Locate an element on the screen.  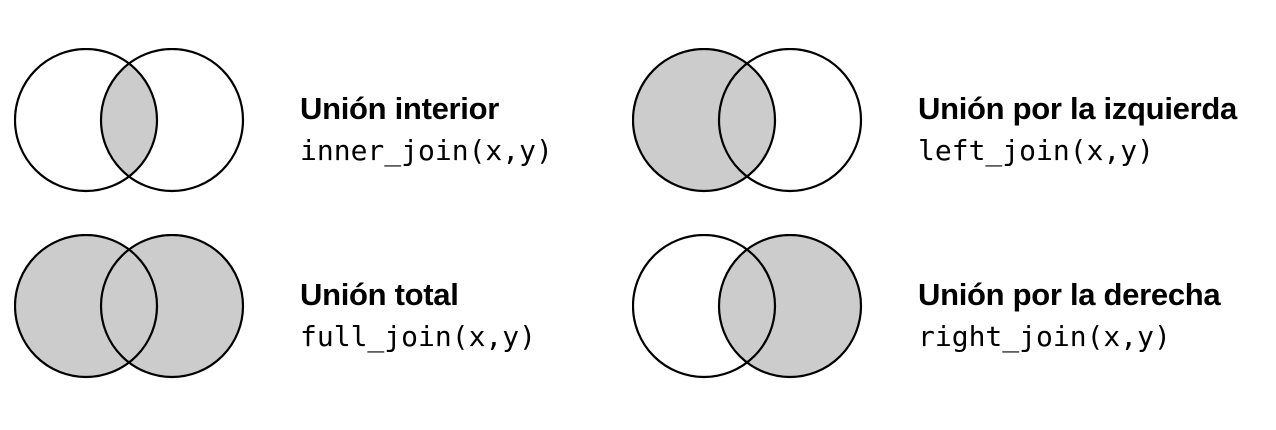
join-title: Unión total is located at coordinates (379, 294).